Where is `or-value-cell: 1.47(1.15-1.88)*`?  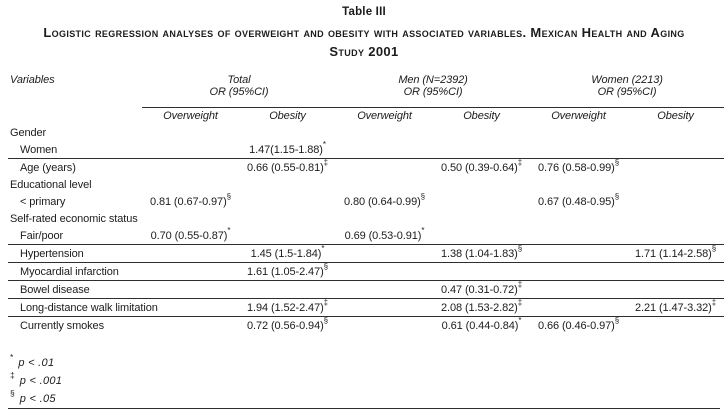 or-value-cell: 1.47(1.15-1.88)* is located at coordinates (288, 149).